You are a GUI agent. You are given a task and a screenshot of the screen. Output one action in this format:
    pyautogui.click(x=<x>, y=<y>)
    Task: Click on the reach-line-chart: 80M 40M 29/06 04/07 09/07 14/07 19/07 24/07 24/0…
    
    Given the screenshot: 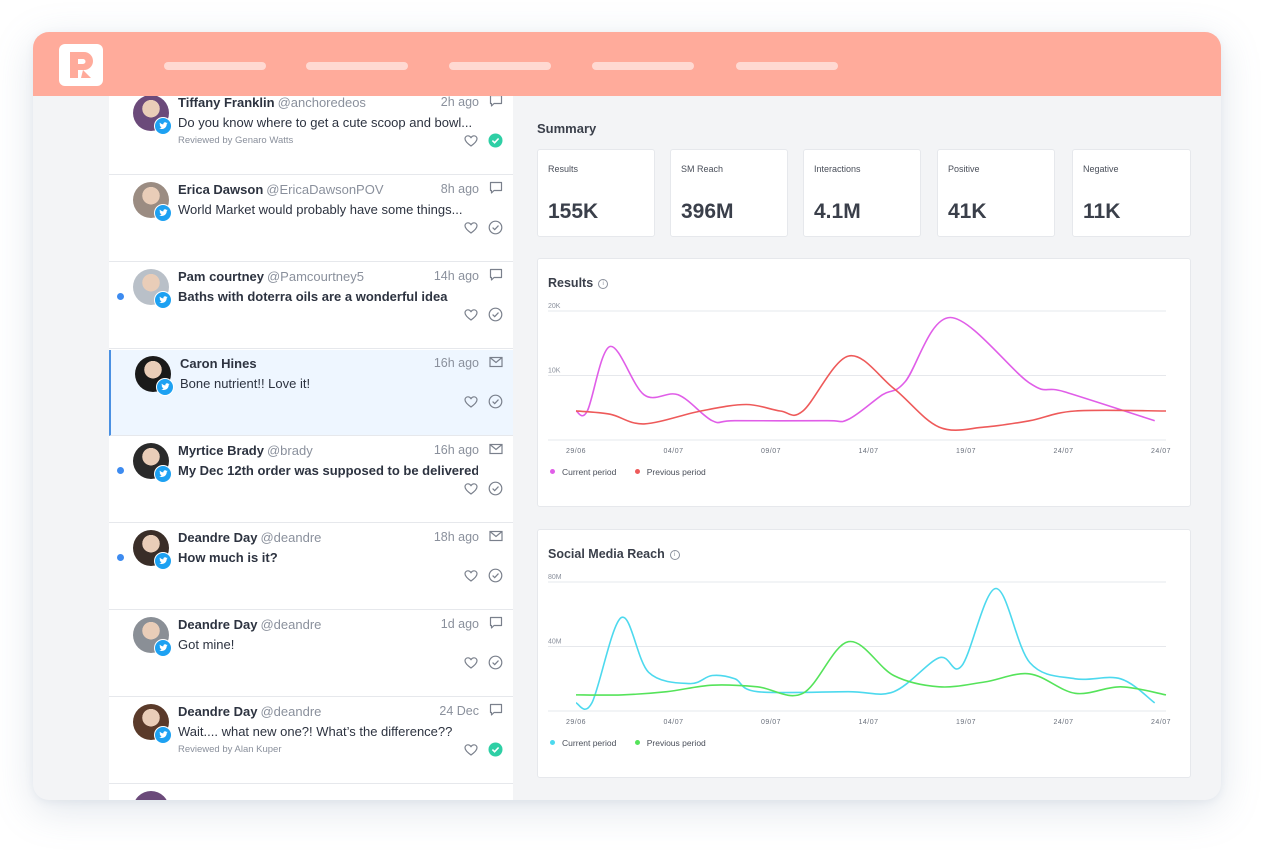 What is the action you would take?
    pyautogui.click(x=859, y=650)
    